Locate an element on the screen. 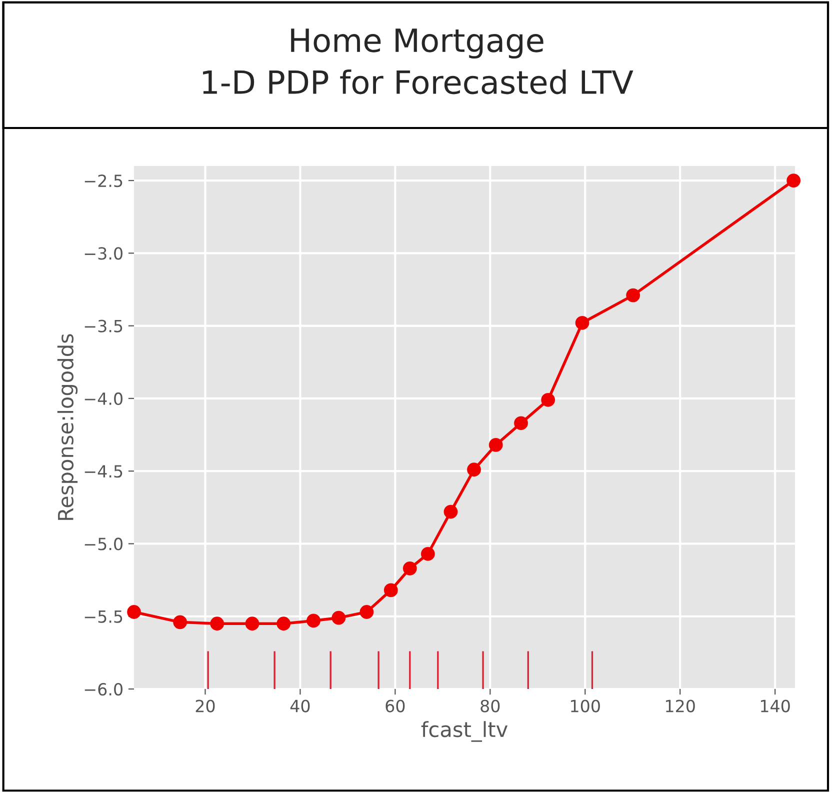 The width and height of the screenshot is (833, 793). y-tick-label: −4.0 is located at coordinates (103, 399).